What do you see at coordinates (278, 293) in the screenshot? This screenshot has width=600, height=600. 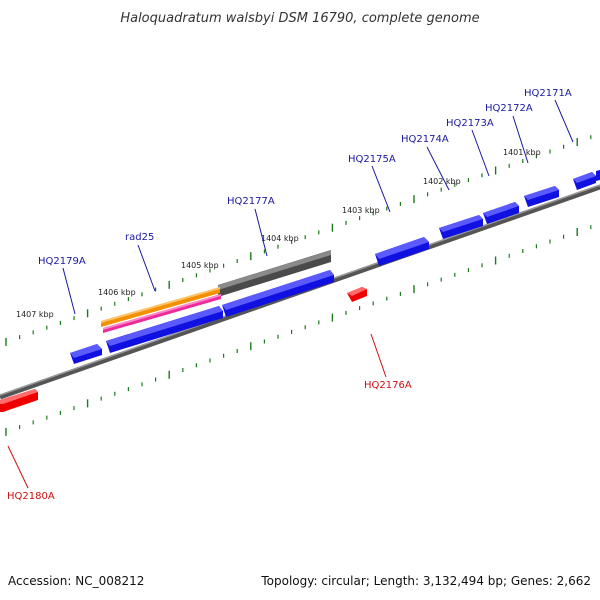 I see `gene-arrow-hq2177a` at bounding box center [278, 293].